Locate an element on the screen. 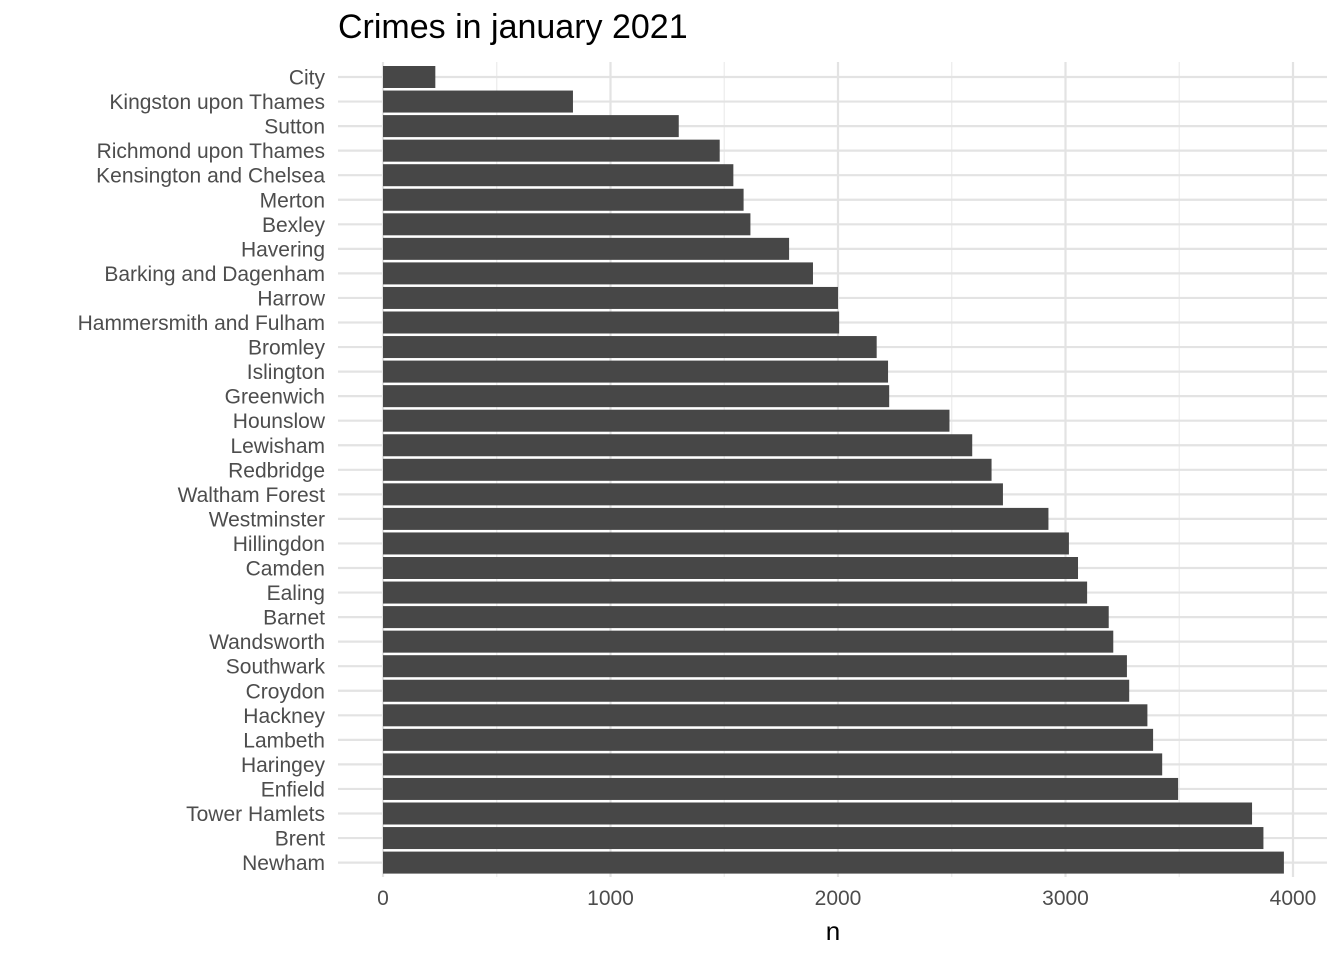 Image resolution: width=1344 pixels, height=960 pixels. category-label: Bromley is located at coordinates (287, 348).